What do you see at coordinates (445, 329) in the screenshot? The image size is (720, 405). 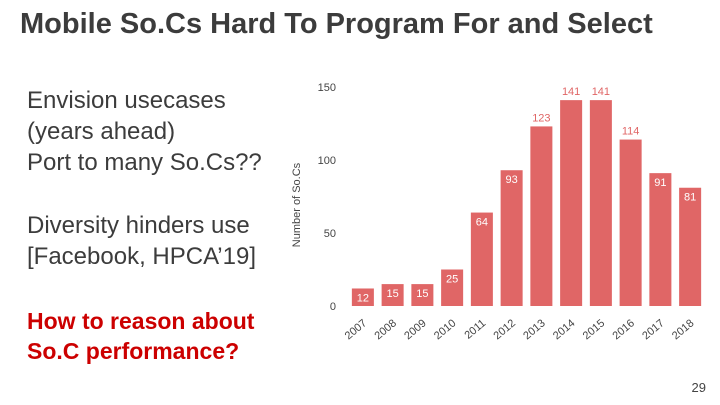 I see `x-tick-label: 2010` at bounding box center [445, 329].